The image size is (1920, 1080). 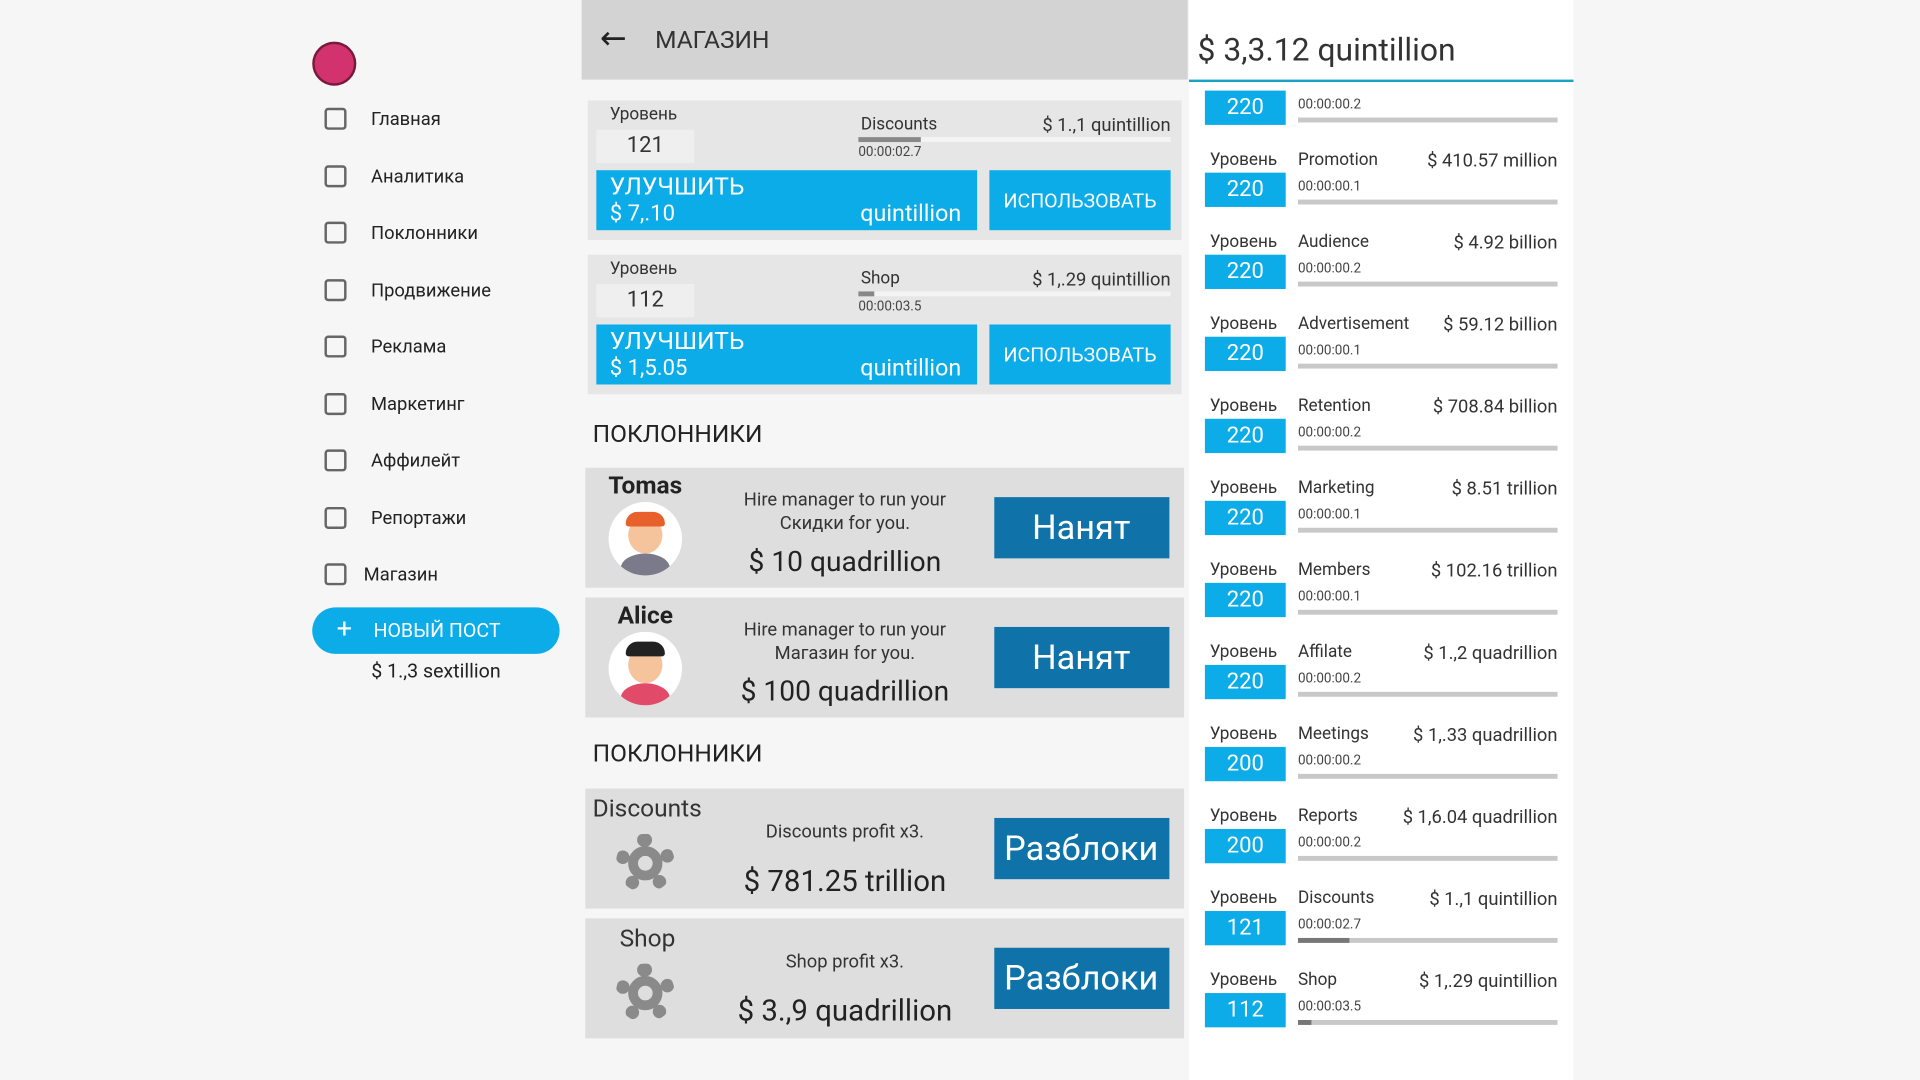 What do you see at coordinates (884, 40) in the screenshot?
I see `header: ← МАГАЗИН` at bounding box center [884, 40].